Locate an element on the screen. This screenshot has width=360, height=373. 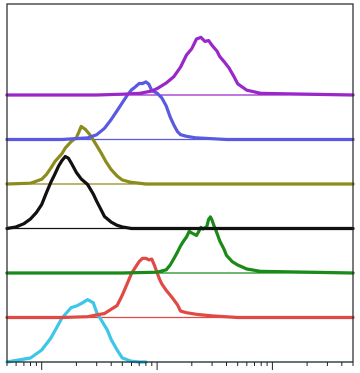
x-axis-ticks is located at coordinates (180, 366).